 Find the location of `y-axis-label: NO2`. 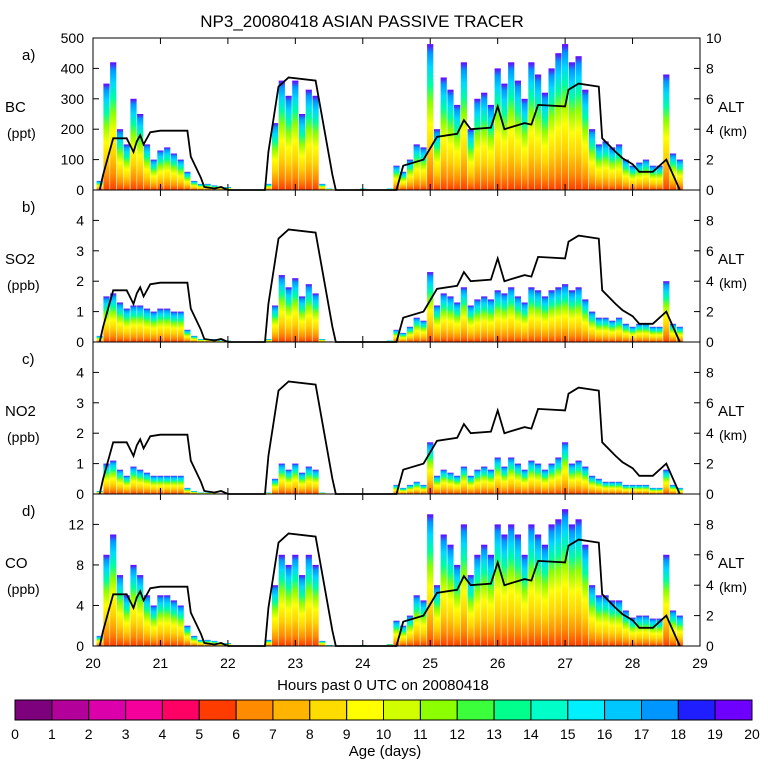

y-axis-label: NO2 is located at coordinates (20, 411).